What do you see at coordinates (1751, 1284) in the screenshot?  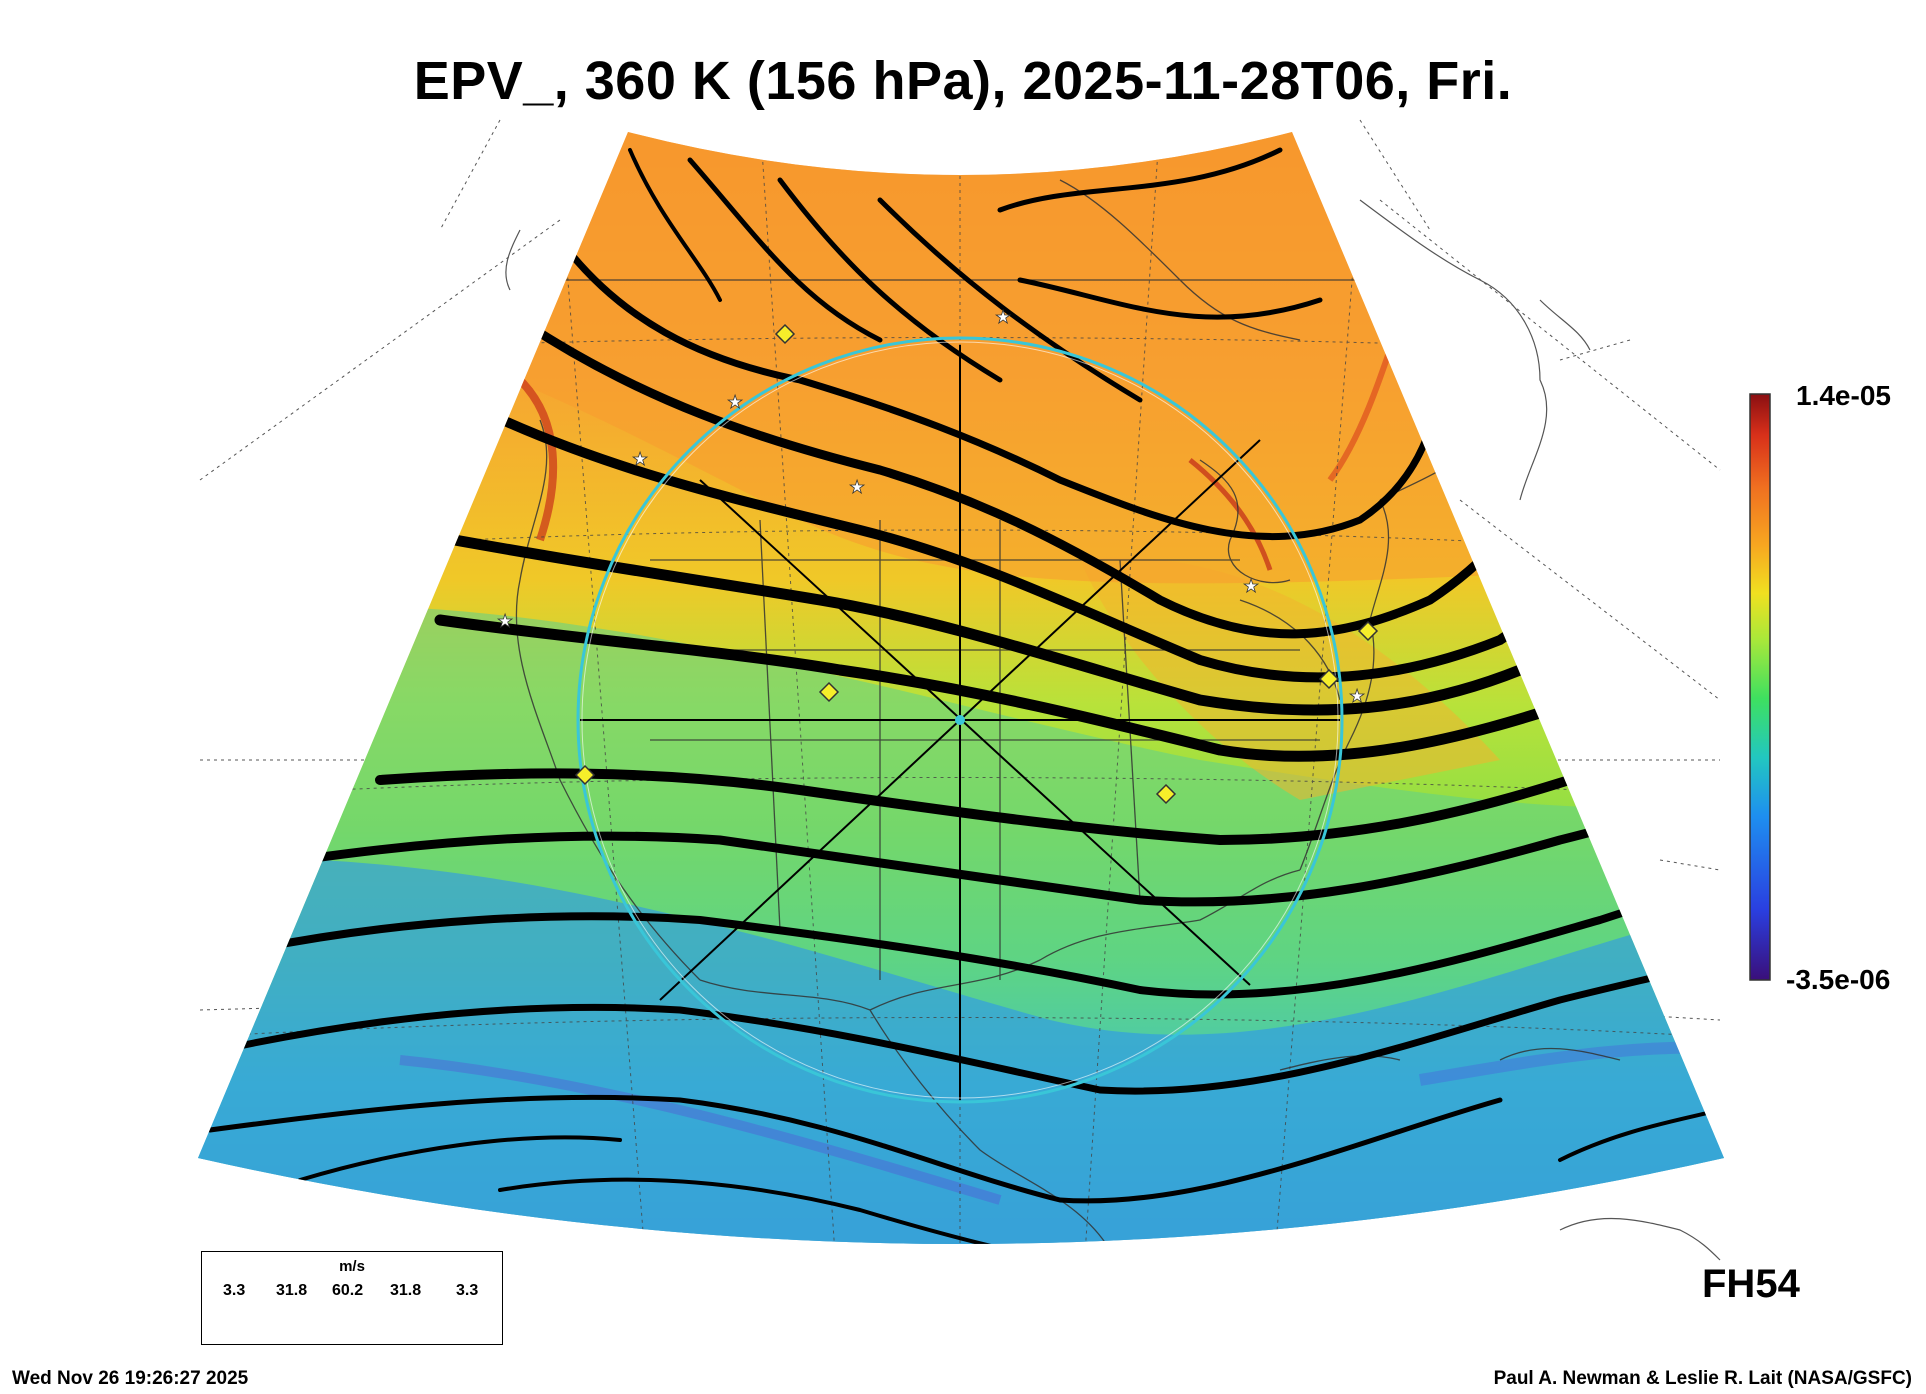 I see `forecast-hour-label: FH54` at bounding box center [1751, 1284].